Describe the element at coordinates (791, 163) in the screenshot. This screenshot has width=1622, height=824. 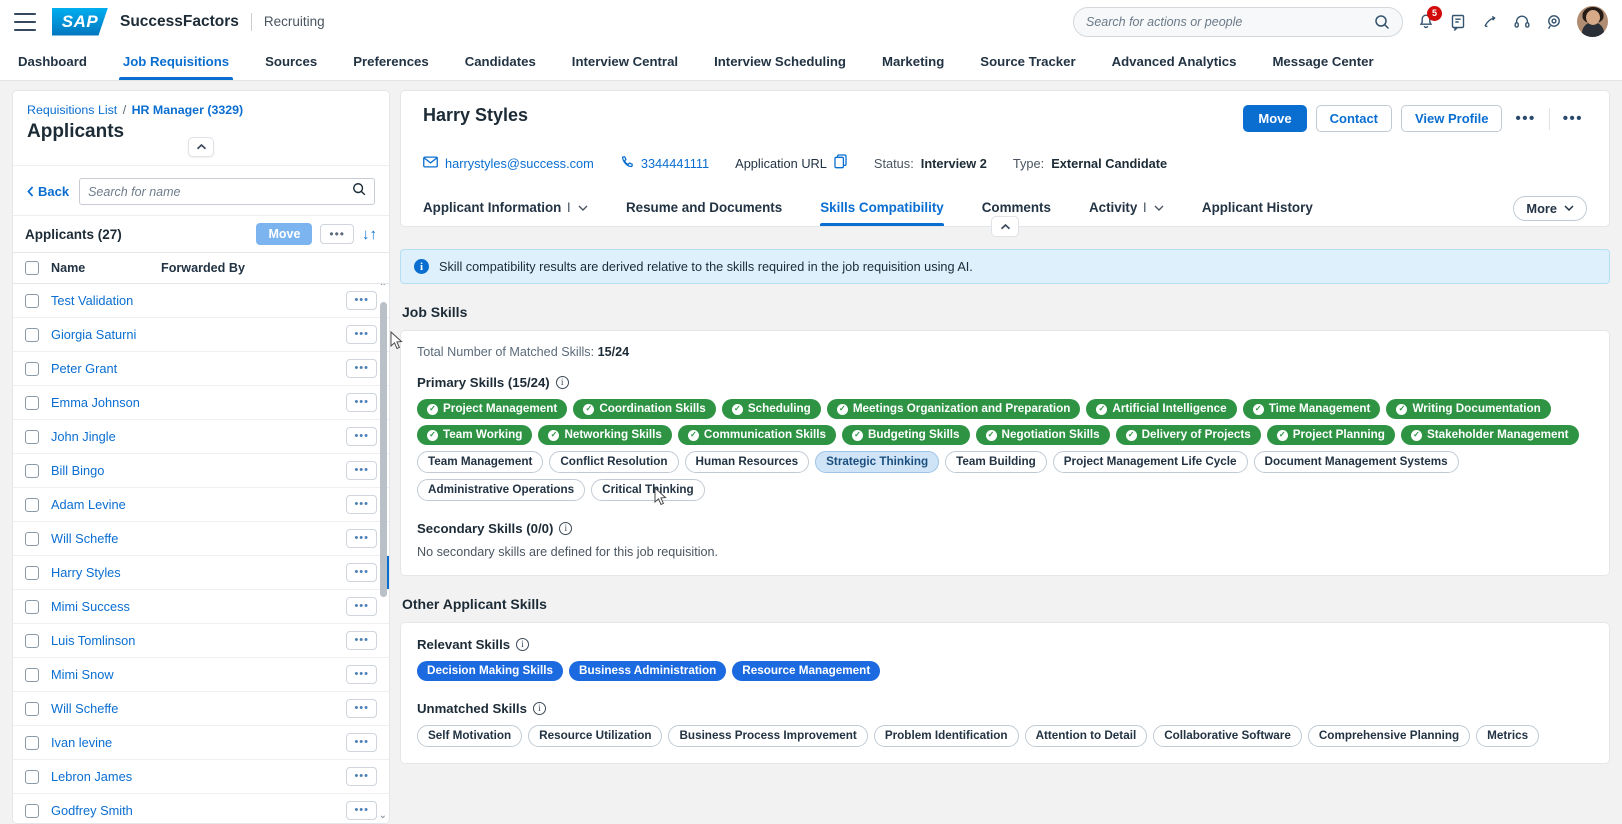
I see `application-url-field: Application URL` at that location.